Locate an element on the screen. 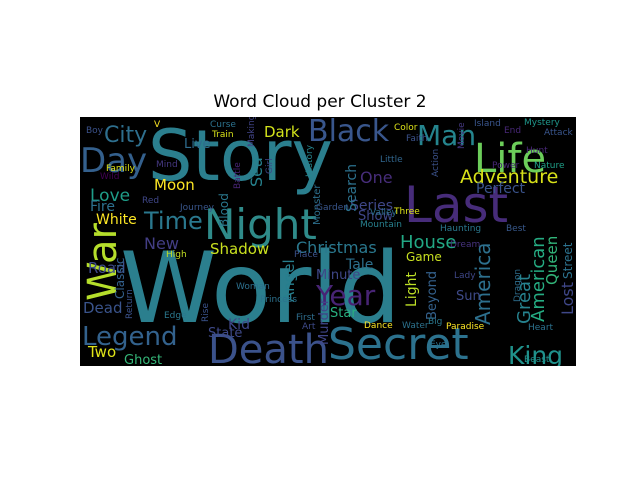  word-history: History is located at coordinates (310, 160).